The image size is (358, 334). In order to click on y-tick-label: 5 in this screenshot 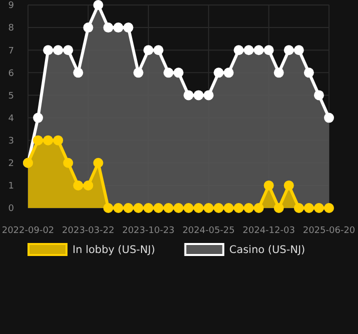, I will do `click(11, 96)`.